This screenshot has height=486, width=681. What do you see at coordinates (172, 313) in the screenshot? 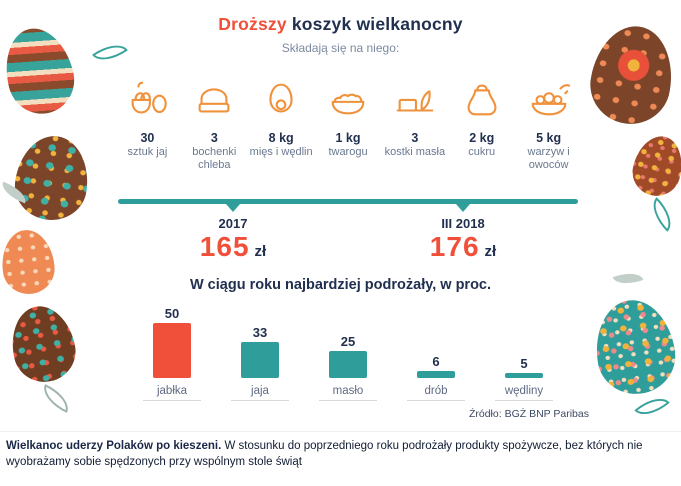
I see `bar-value: 50` at bounding box center [172, 313].